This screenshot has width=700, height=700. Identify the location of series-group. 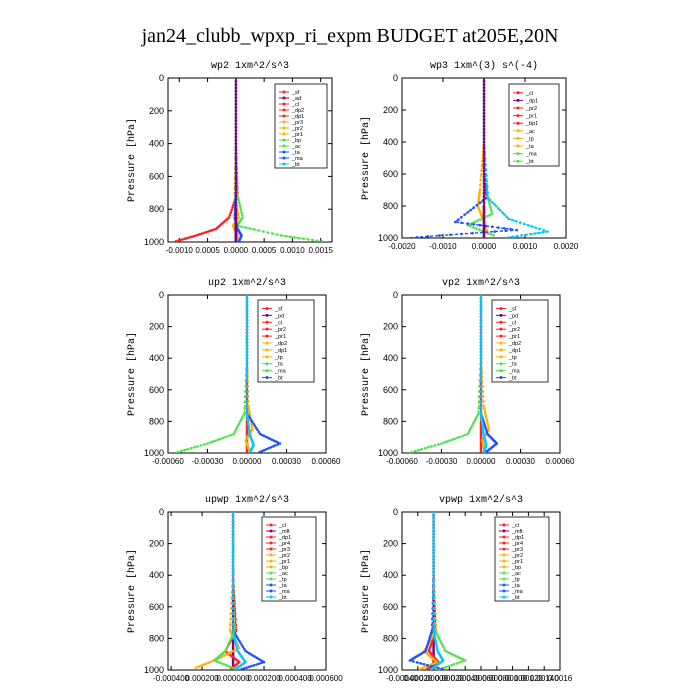
(453, 374).